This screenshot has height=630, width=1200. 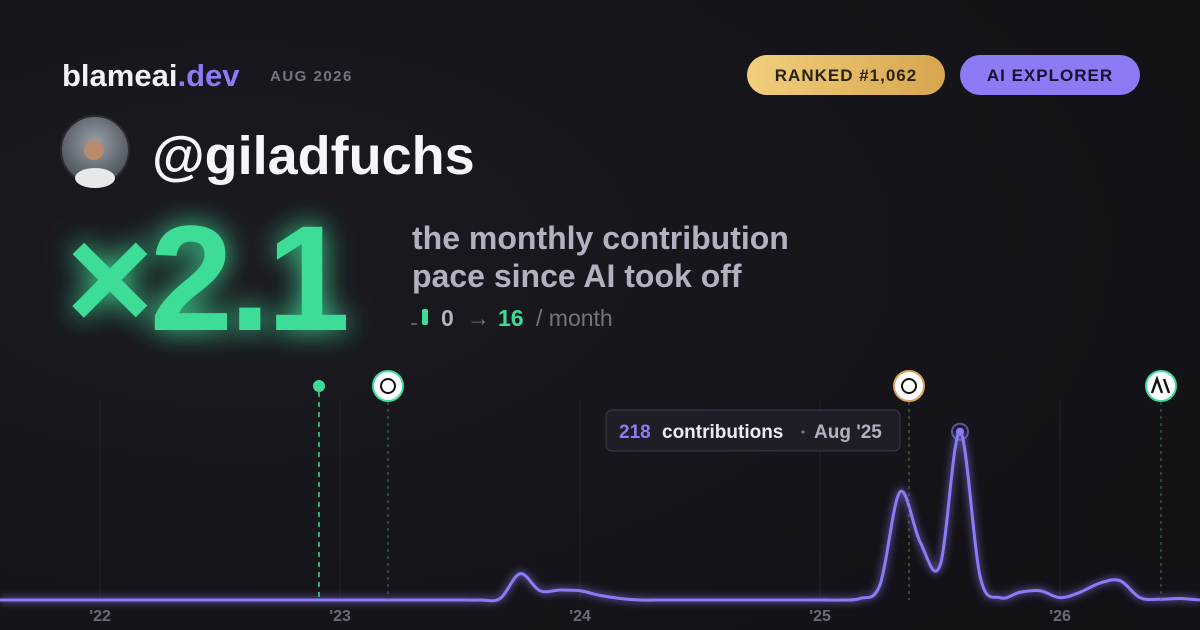 I want to click on description-line: the monthly contribution, so click(x=600, y=238).